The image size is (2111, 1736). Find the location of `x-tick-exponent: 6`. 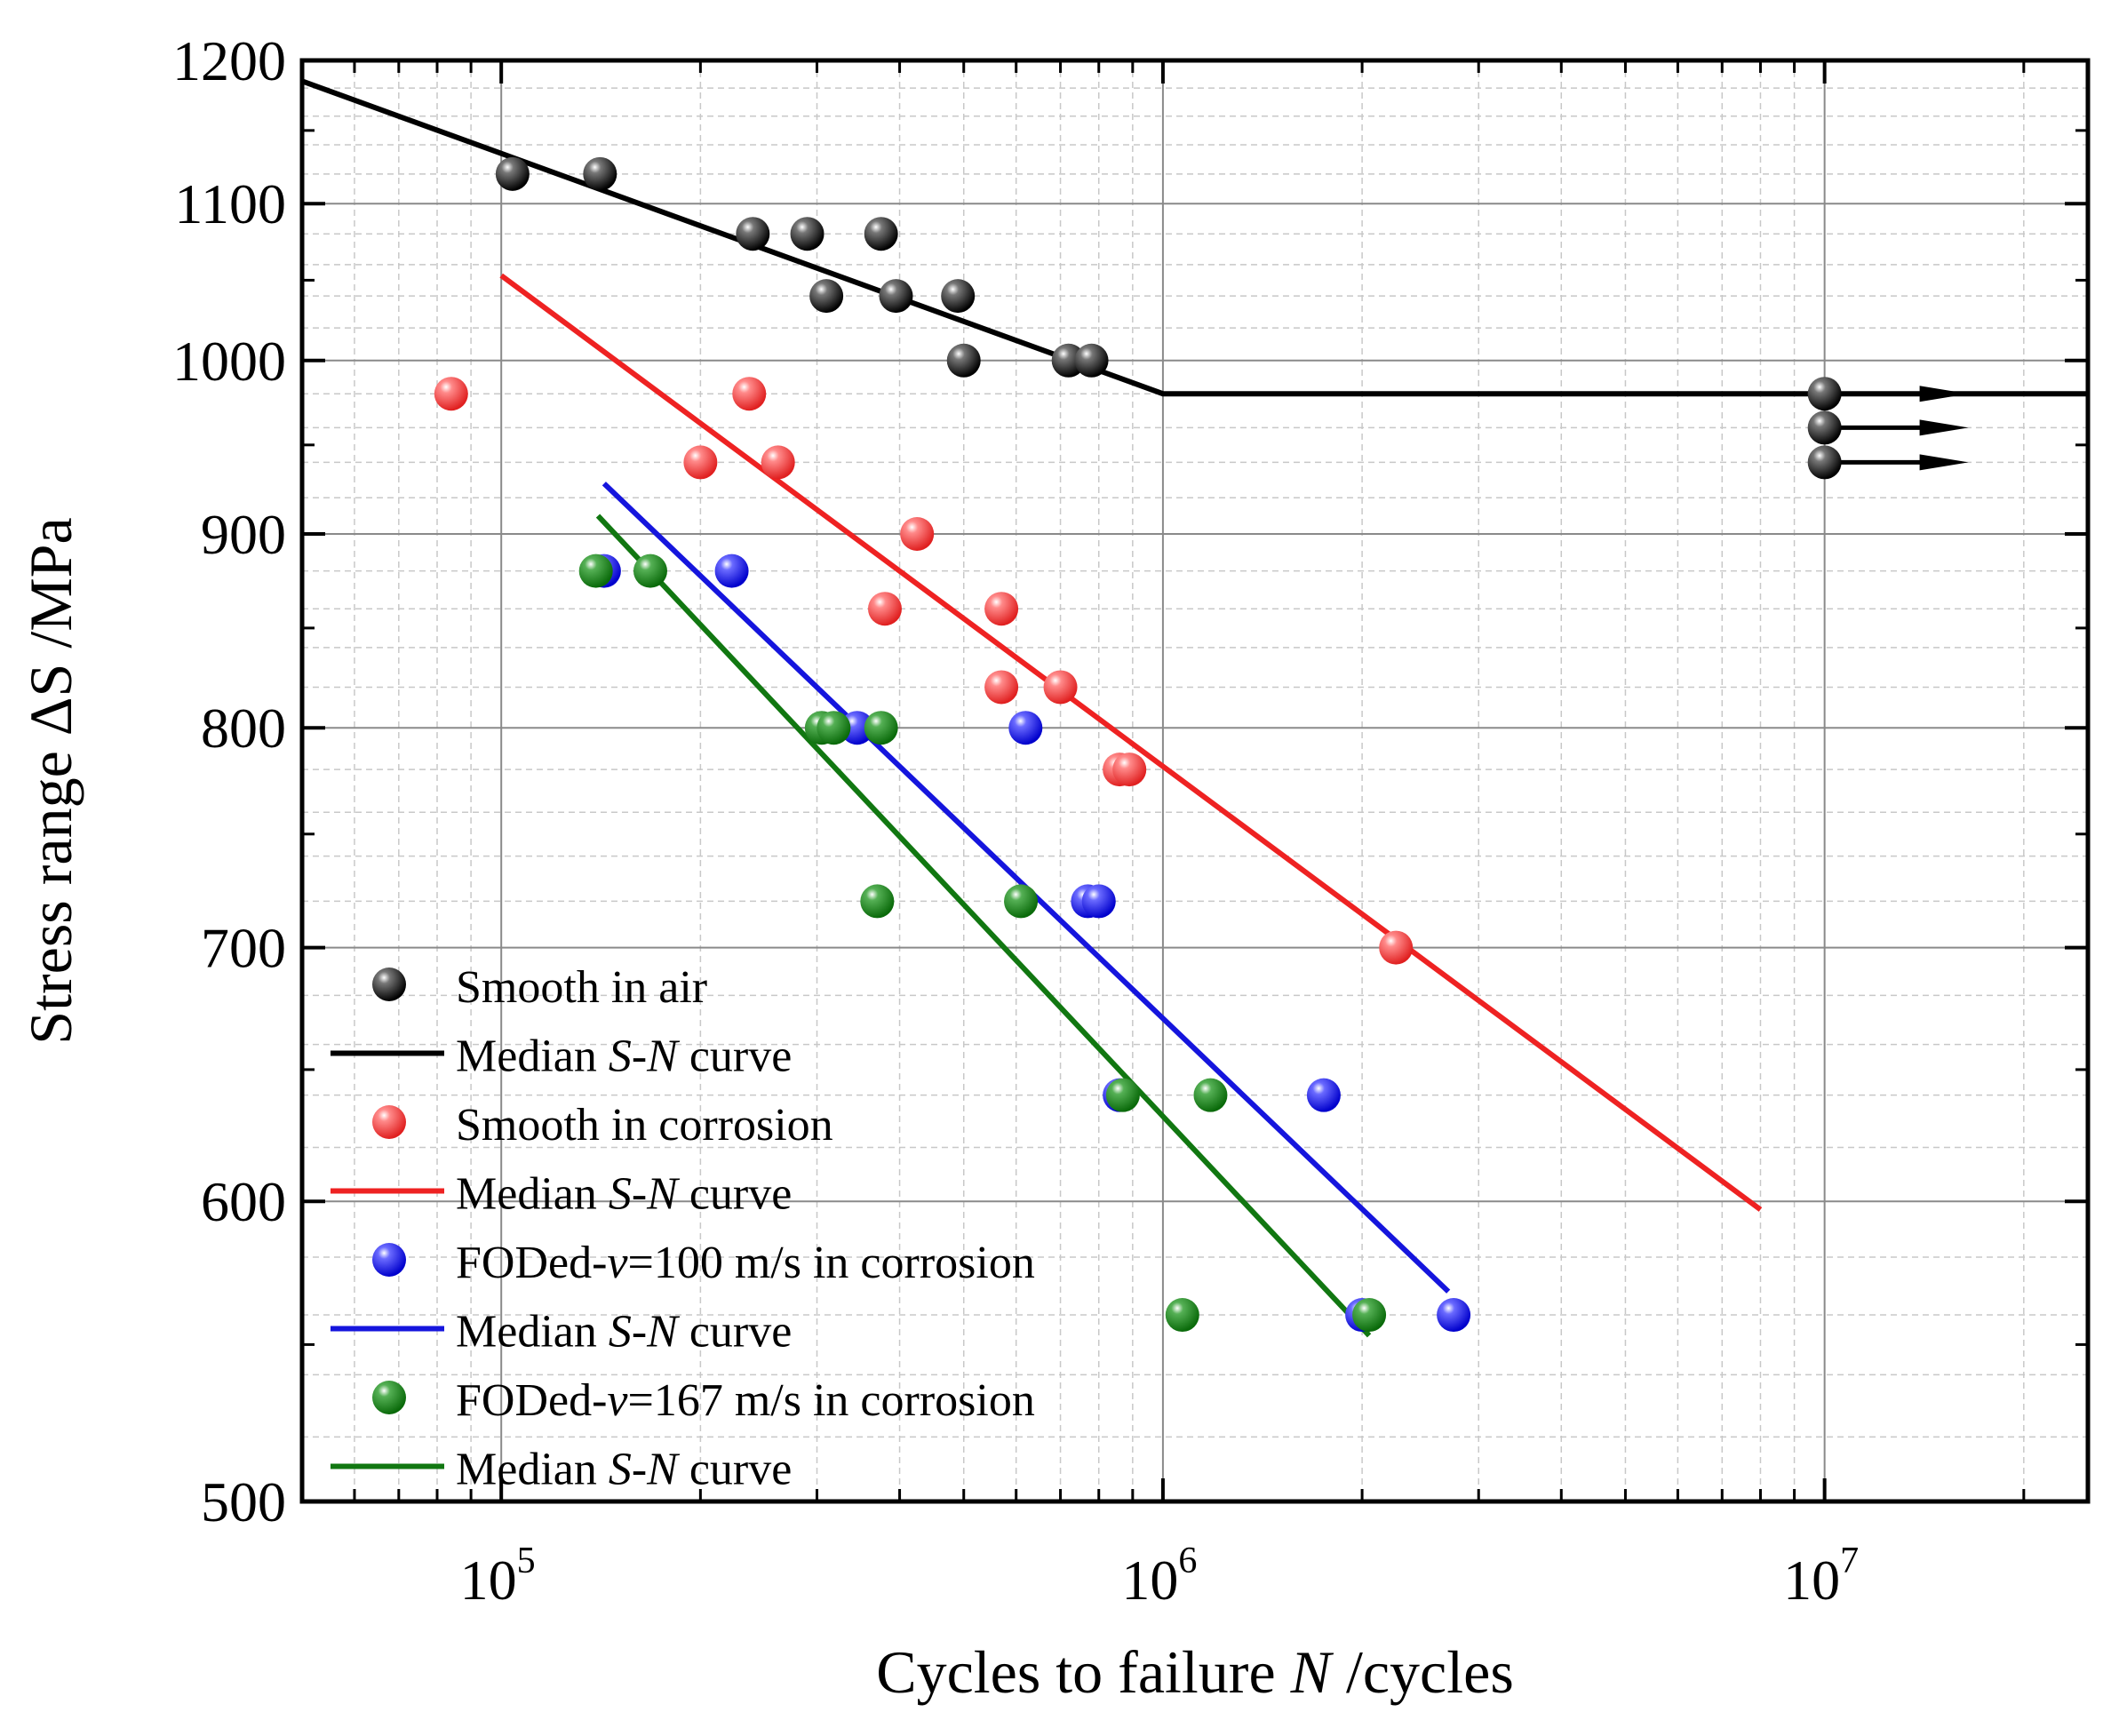

x-tick-exponent: 6 is located at coordinates (1187, 1561).